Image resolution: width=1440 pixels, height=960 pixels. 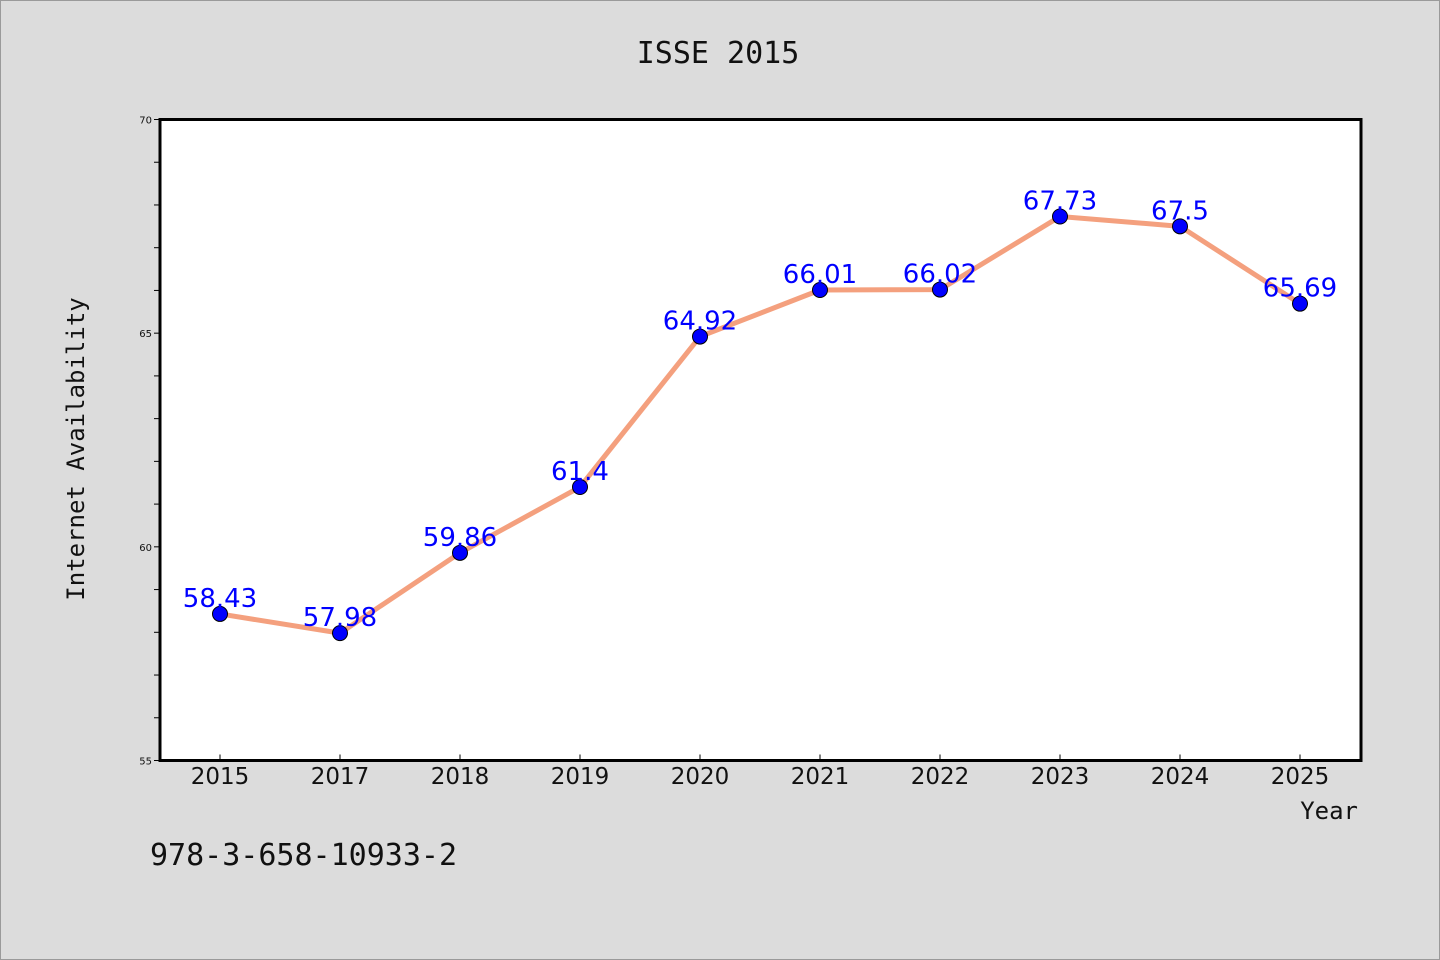 What do you see at coordinates (1300, 777) in the screenshot?
I see `x-tick-label: 2025` at bounding box center [1300, 777].